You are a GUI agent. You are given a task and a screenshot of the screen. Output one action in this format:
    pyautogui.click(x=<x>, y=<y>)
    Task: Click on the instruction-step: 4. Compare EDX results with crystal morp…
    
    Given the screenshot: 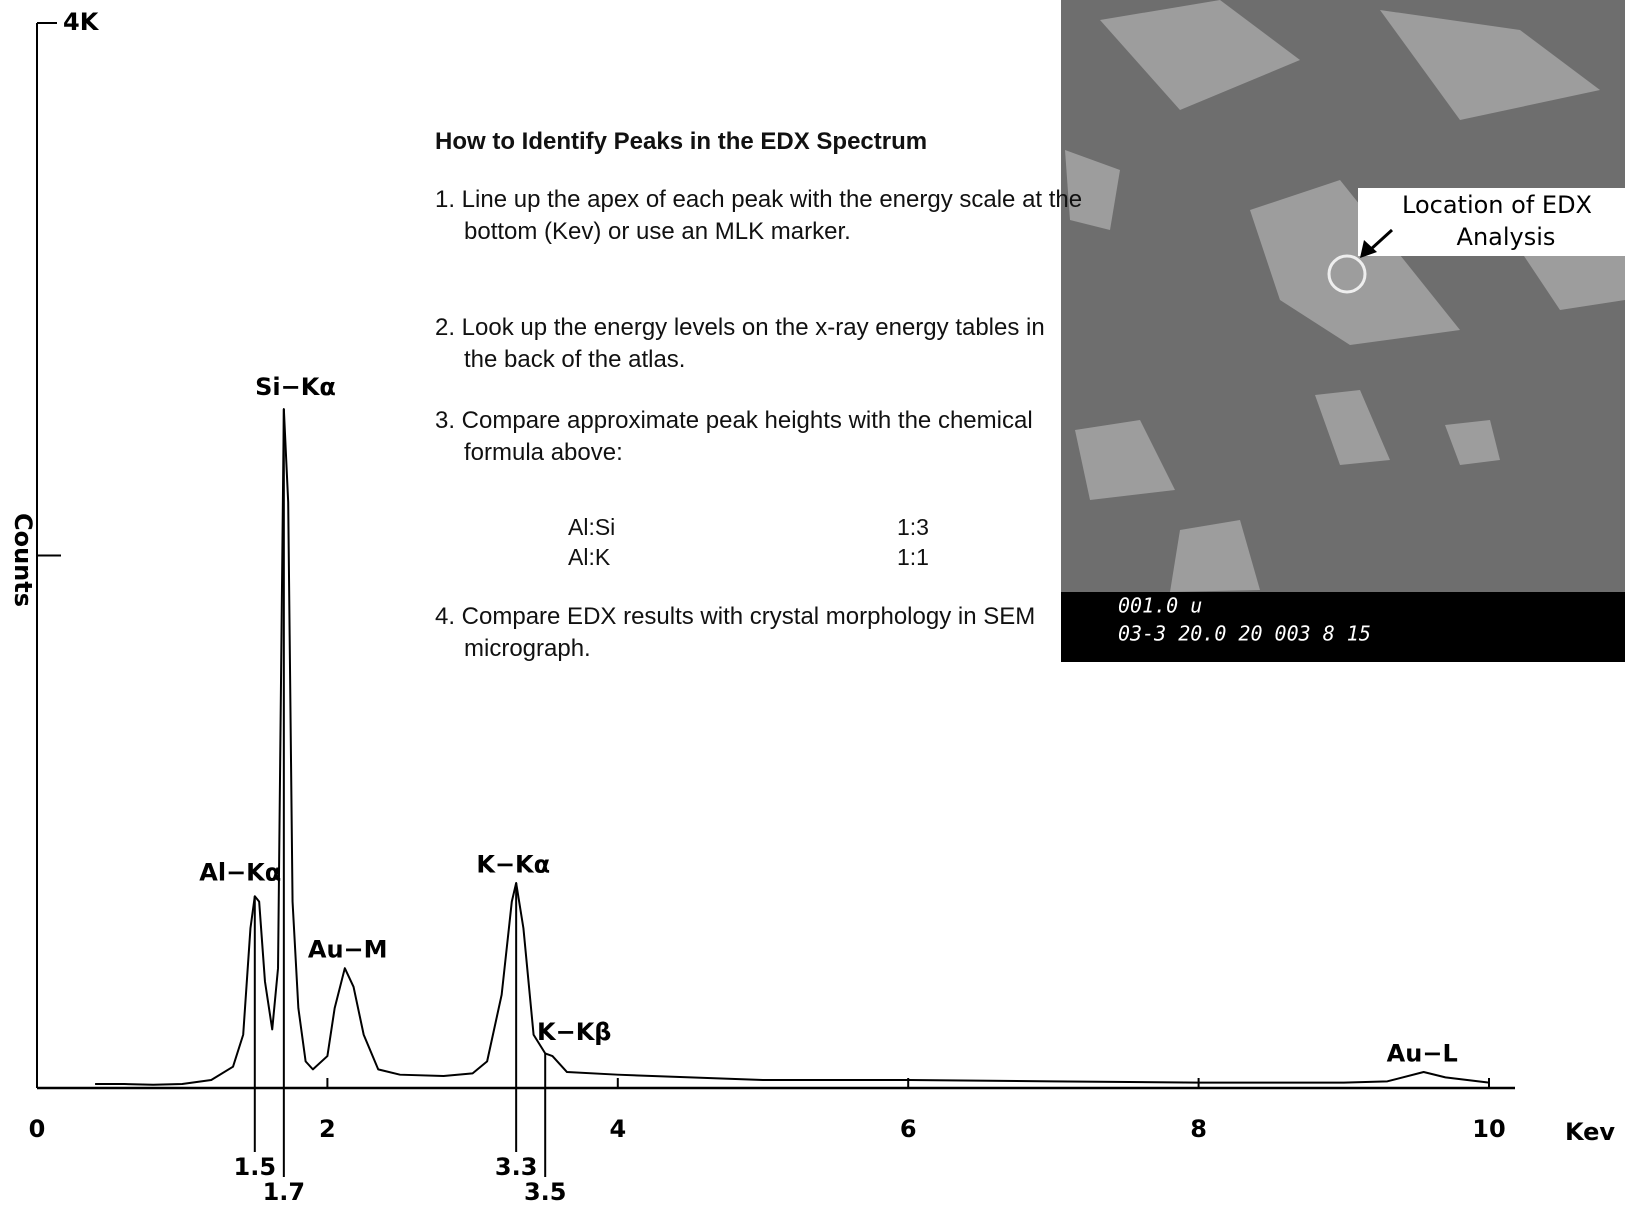 What is the action you would take?
    pyautogui.click(x=735, y=632)
    